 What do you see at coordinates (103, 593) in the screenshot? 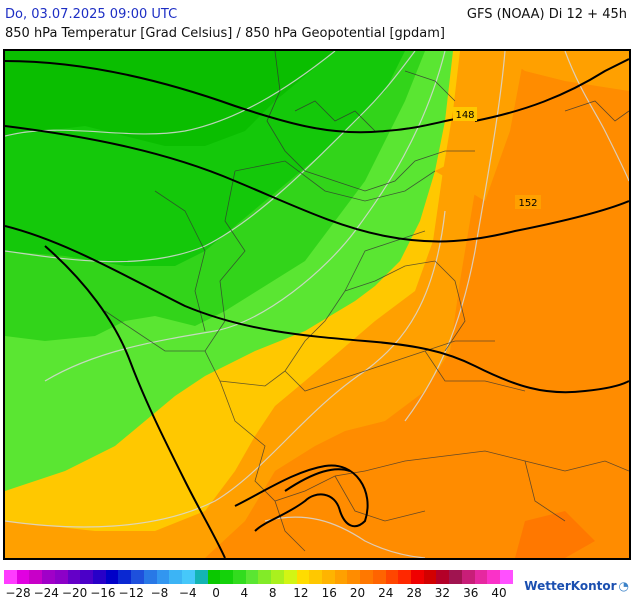
I see `colorbar-tick-label: −16` at bounding box center [103, 593].